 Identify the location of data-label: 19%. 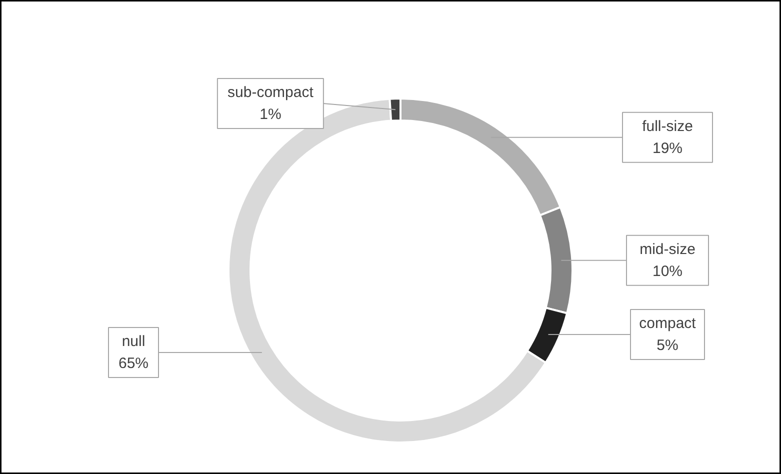
(667, 148).